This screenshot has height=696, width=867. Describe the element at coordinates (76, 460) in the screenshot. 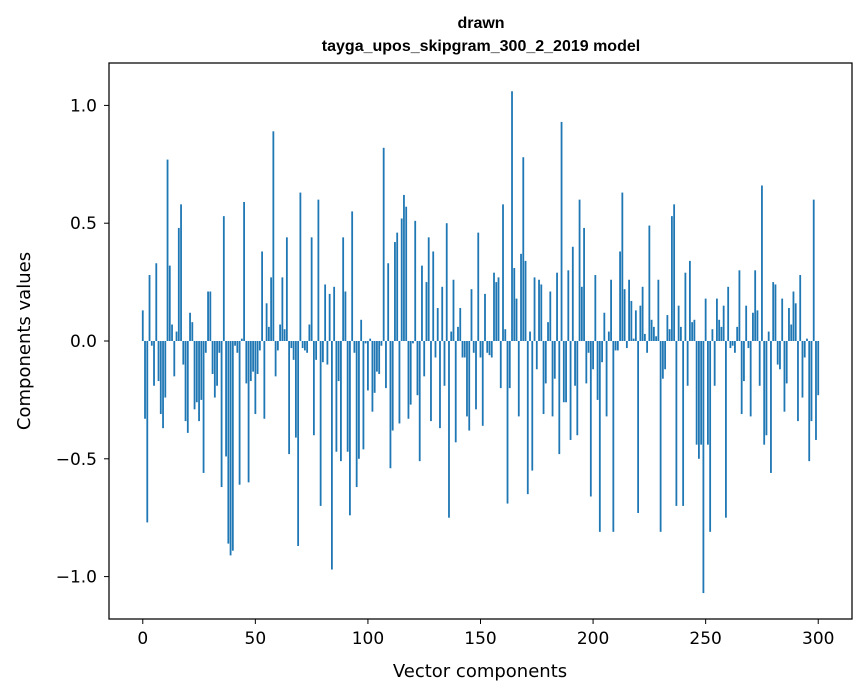

I see `y-tick-label: −0.5` at that location.